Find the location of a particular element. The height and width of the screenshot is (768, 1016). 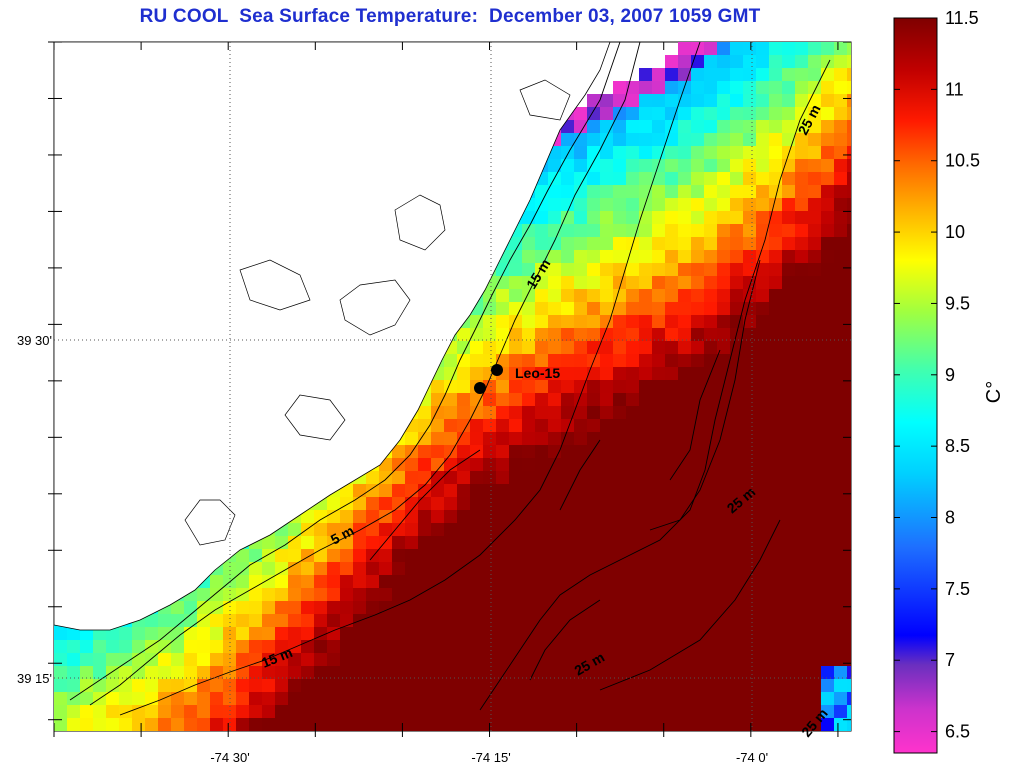

colorbar is located at coordinates (915, 385).